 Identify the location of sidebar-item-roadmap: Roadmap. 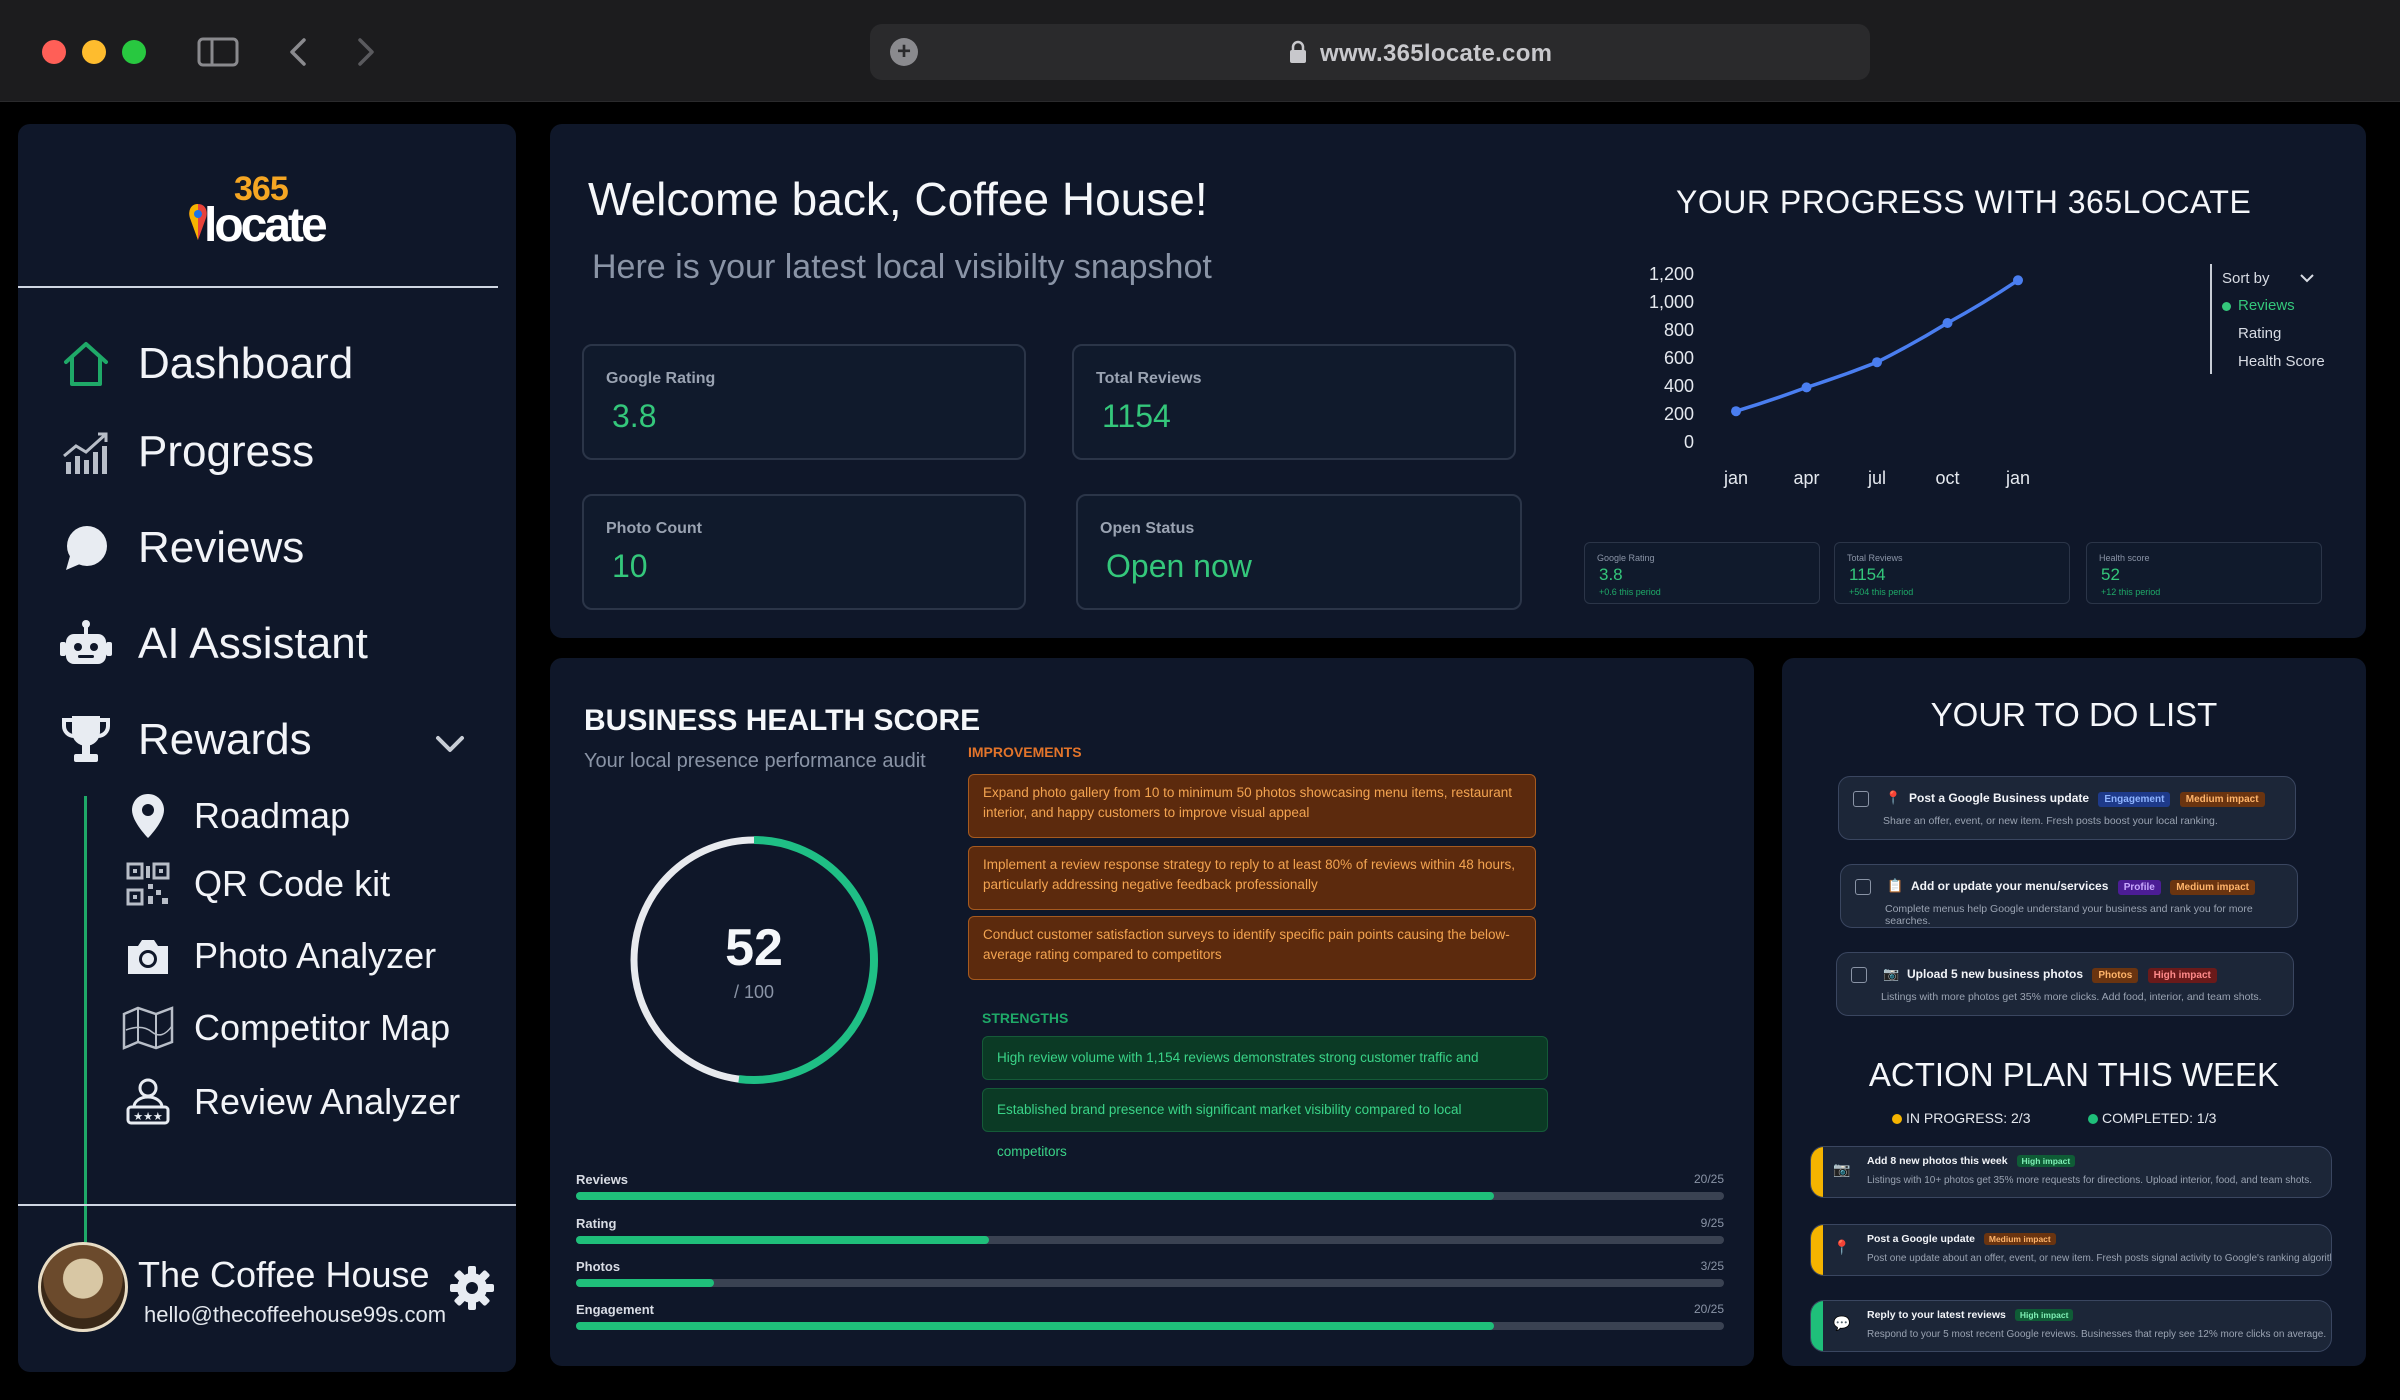
(236, 816).